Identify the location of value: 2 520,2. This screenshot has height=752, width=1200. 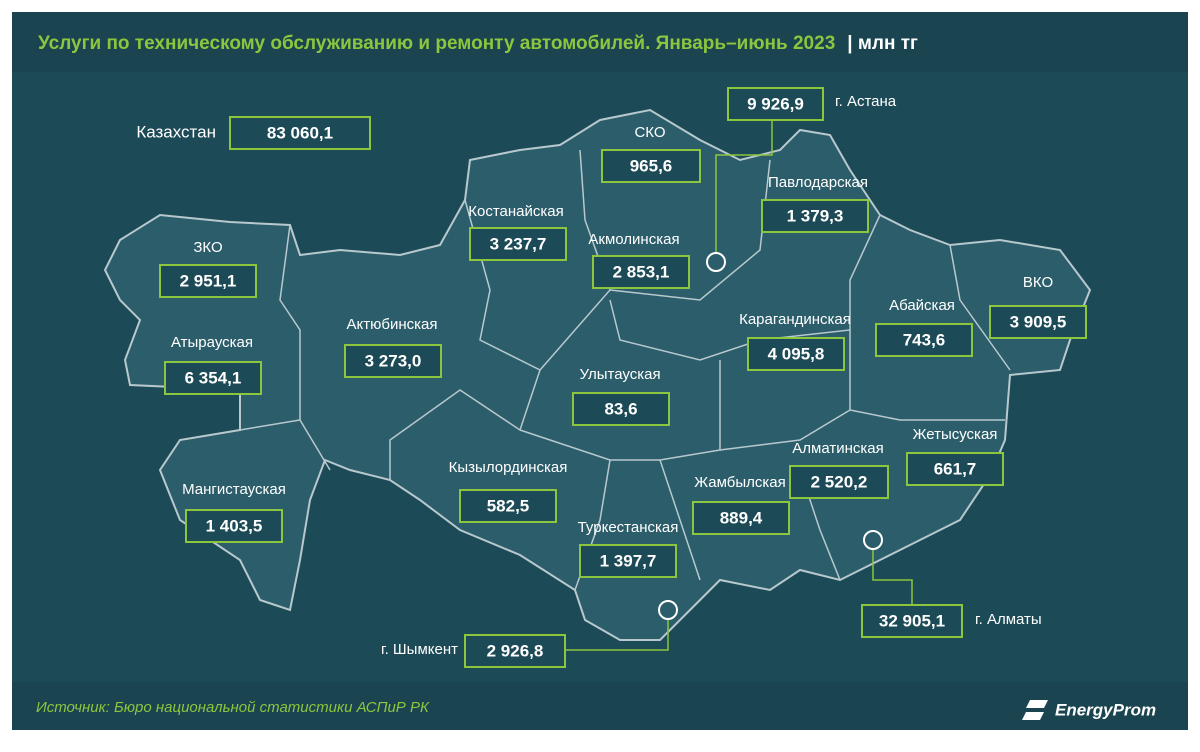
(839, 481).